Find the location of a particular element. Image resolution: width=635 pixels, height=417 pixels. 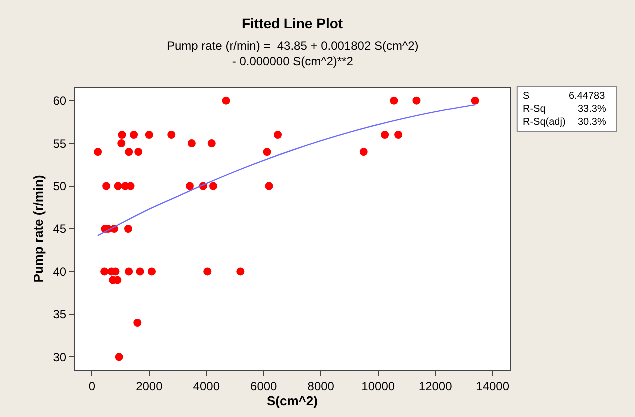

x-tick-label: 10000 is located at coordinates (379, 386).